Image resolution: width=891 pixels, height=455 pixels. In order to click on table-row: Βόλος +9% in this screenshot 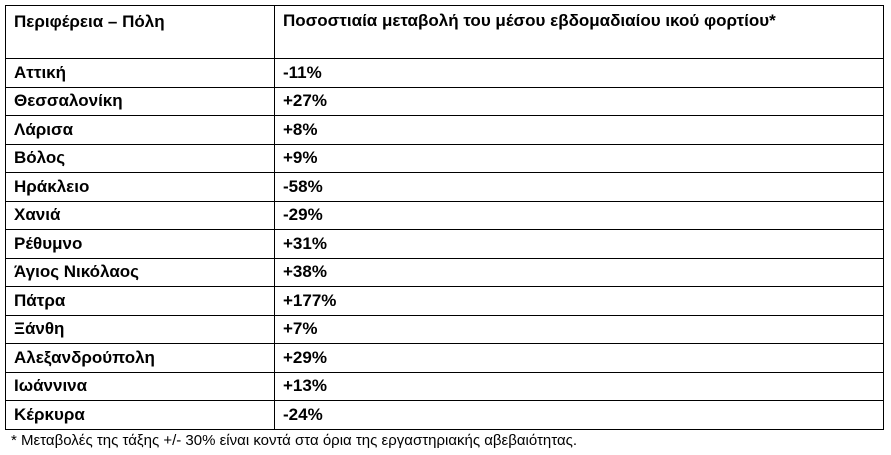, I will do `click(444, 158)`.